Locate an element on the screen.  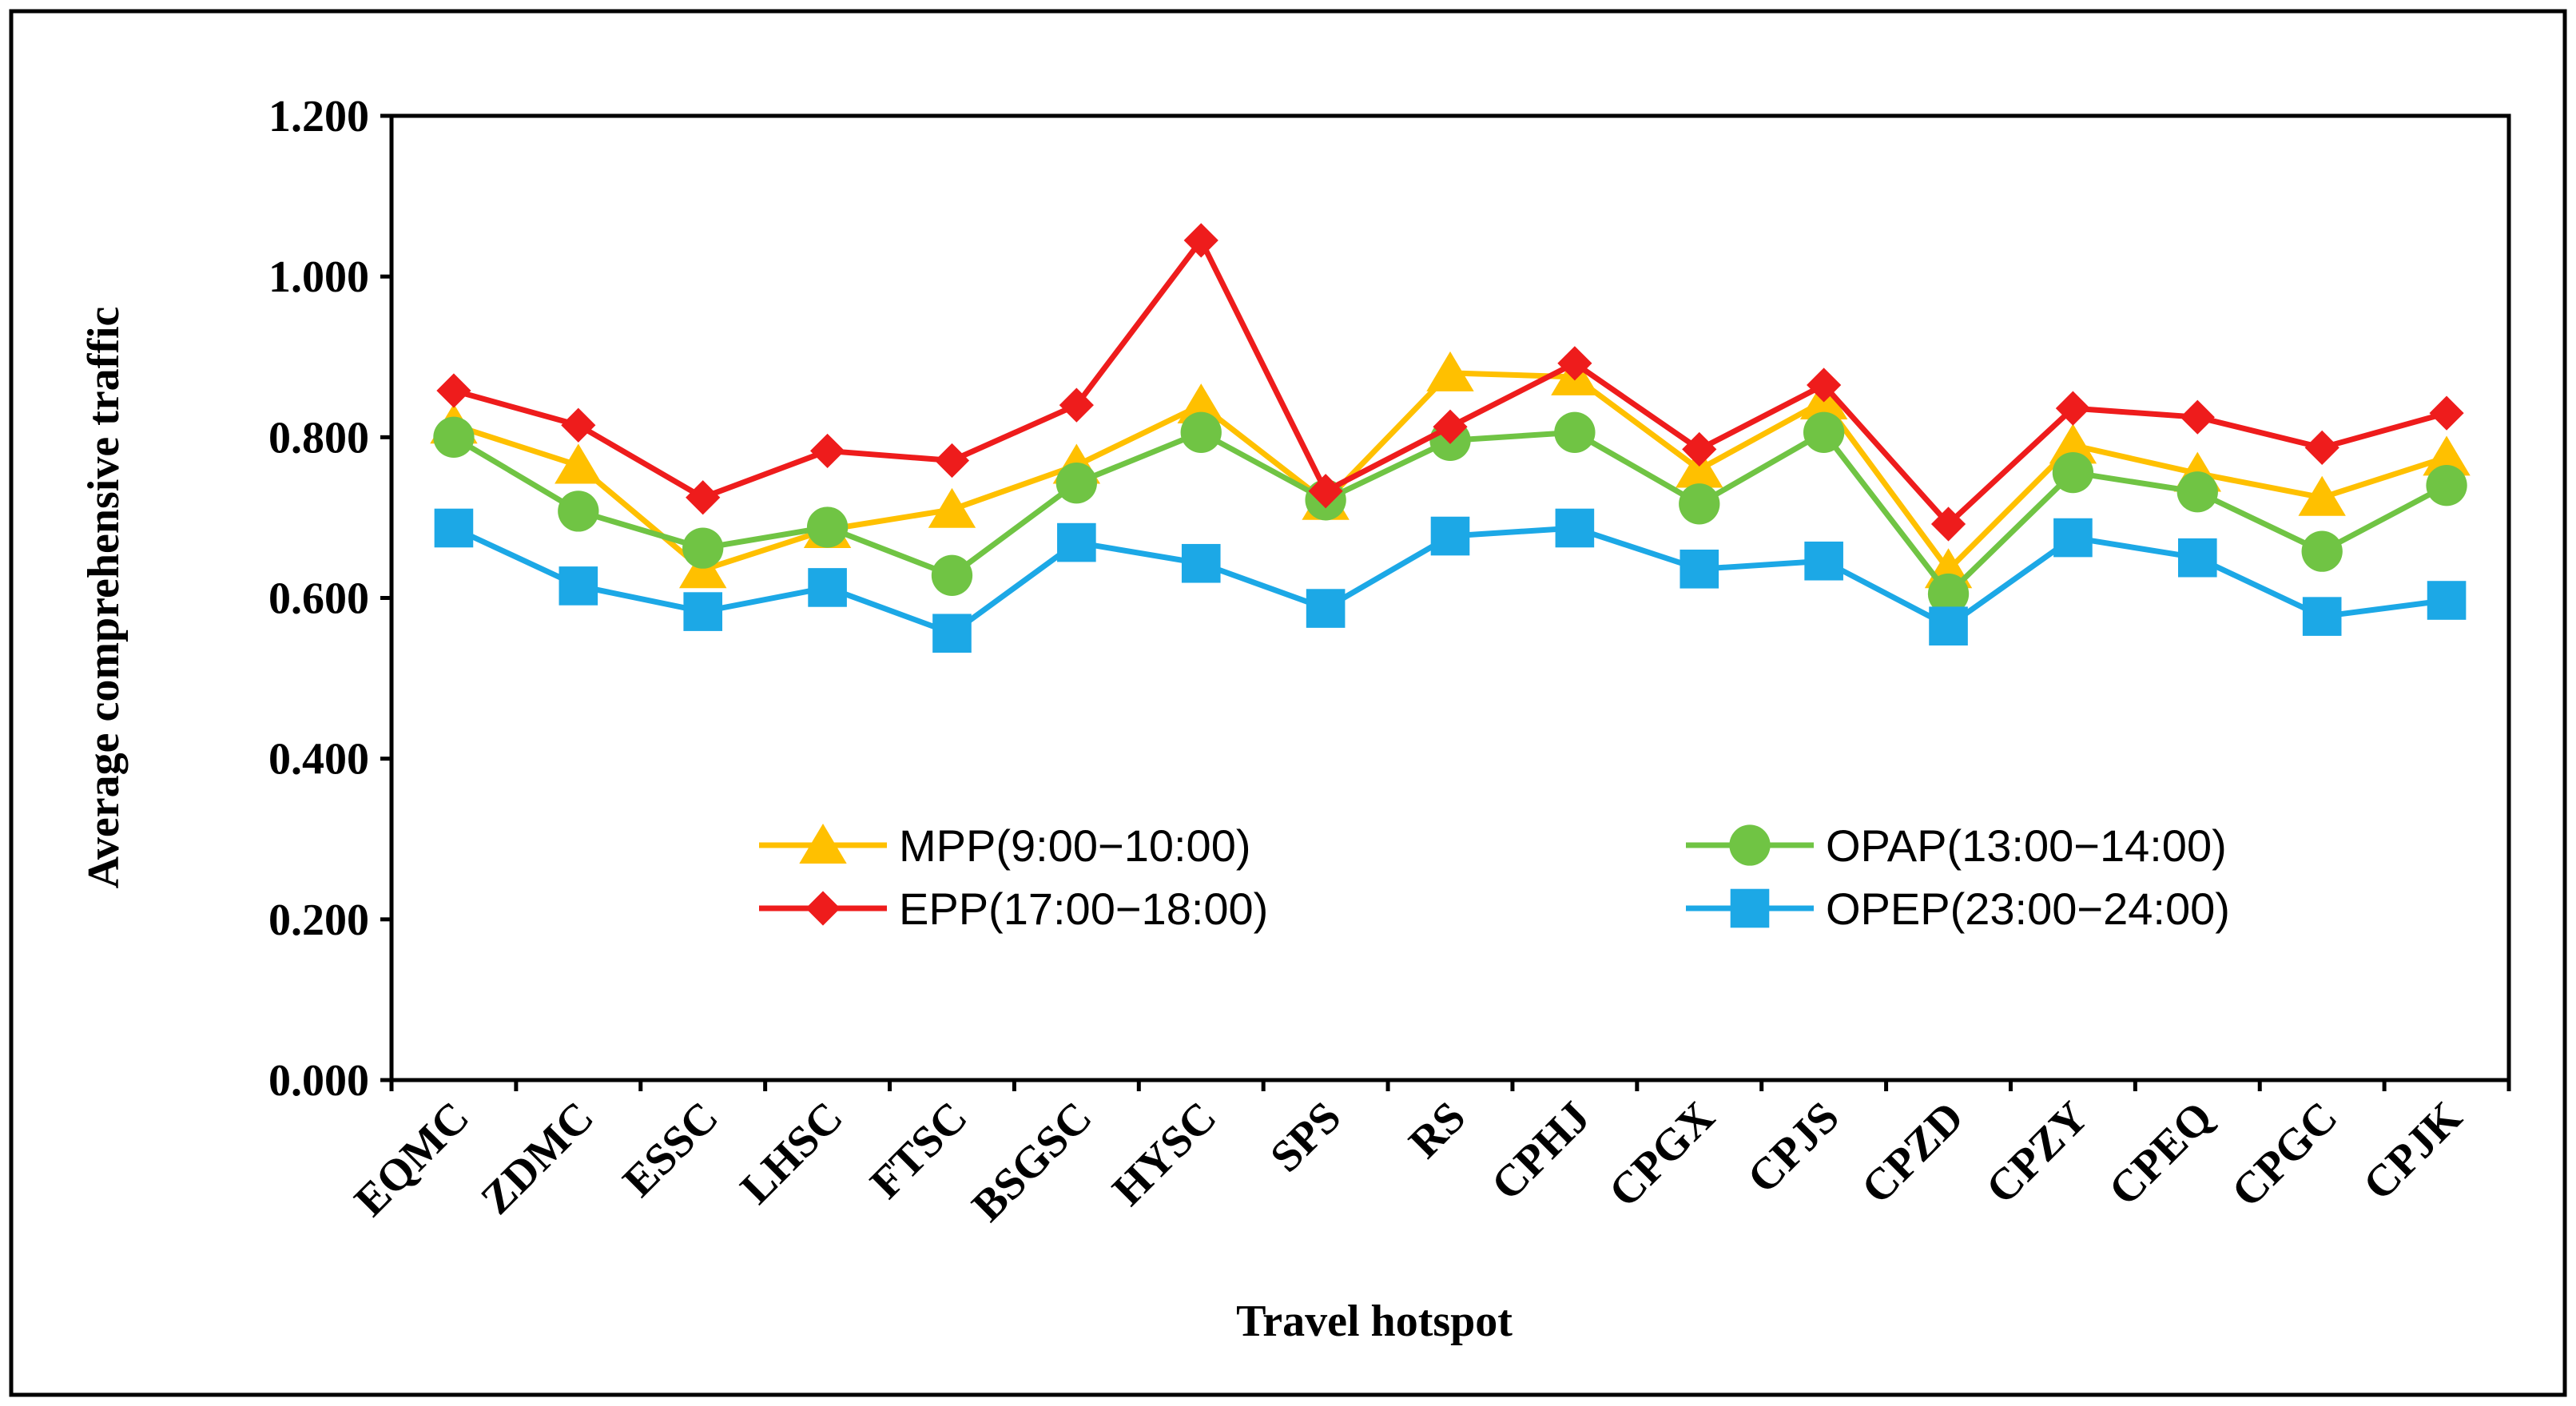
legend-label: MPP(9:00−10:00) is located at coordinates (1074, 846).